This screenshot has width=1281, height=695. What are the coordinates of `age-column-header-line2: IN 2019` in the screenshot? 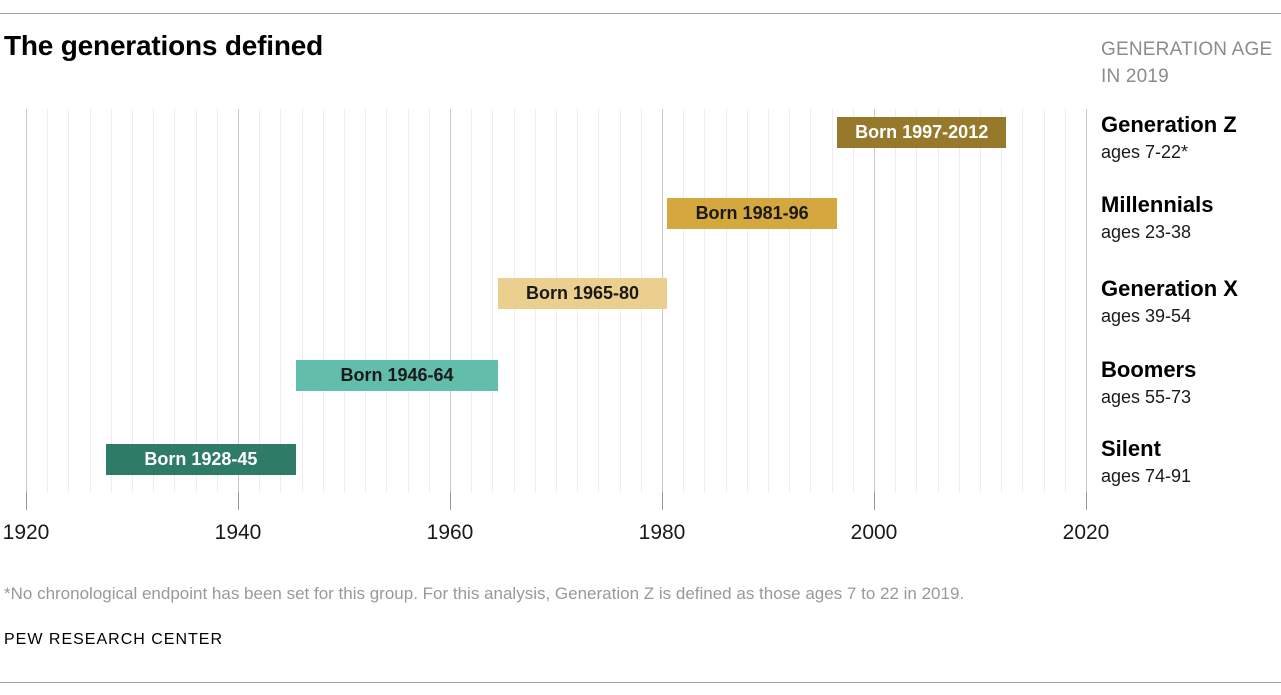 It's located at (1135, 76).